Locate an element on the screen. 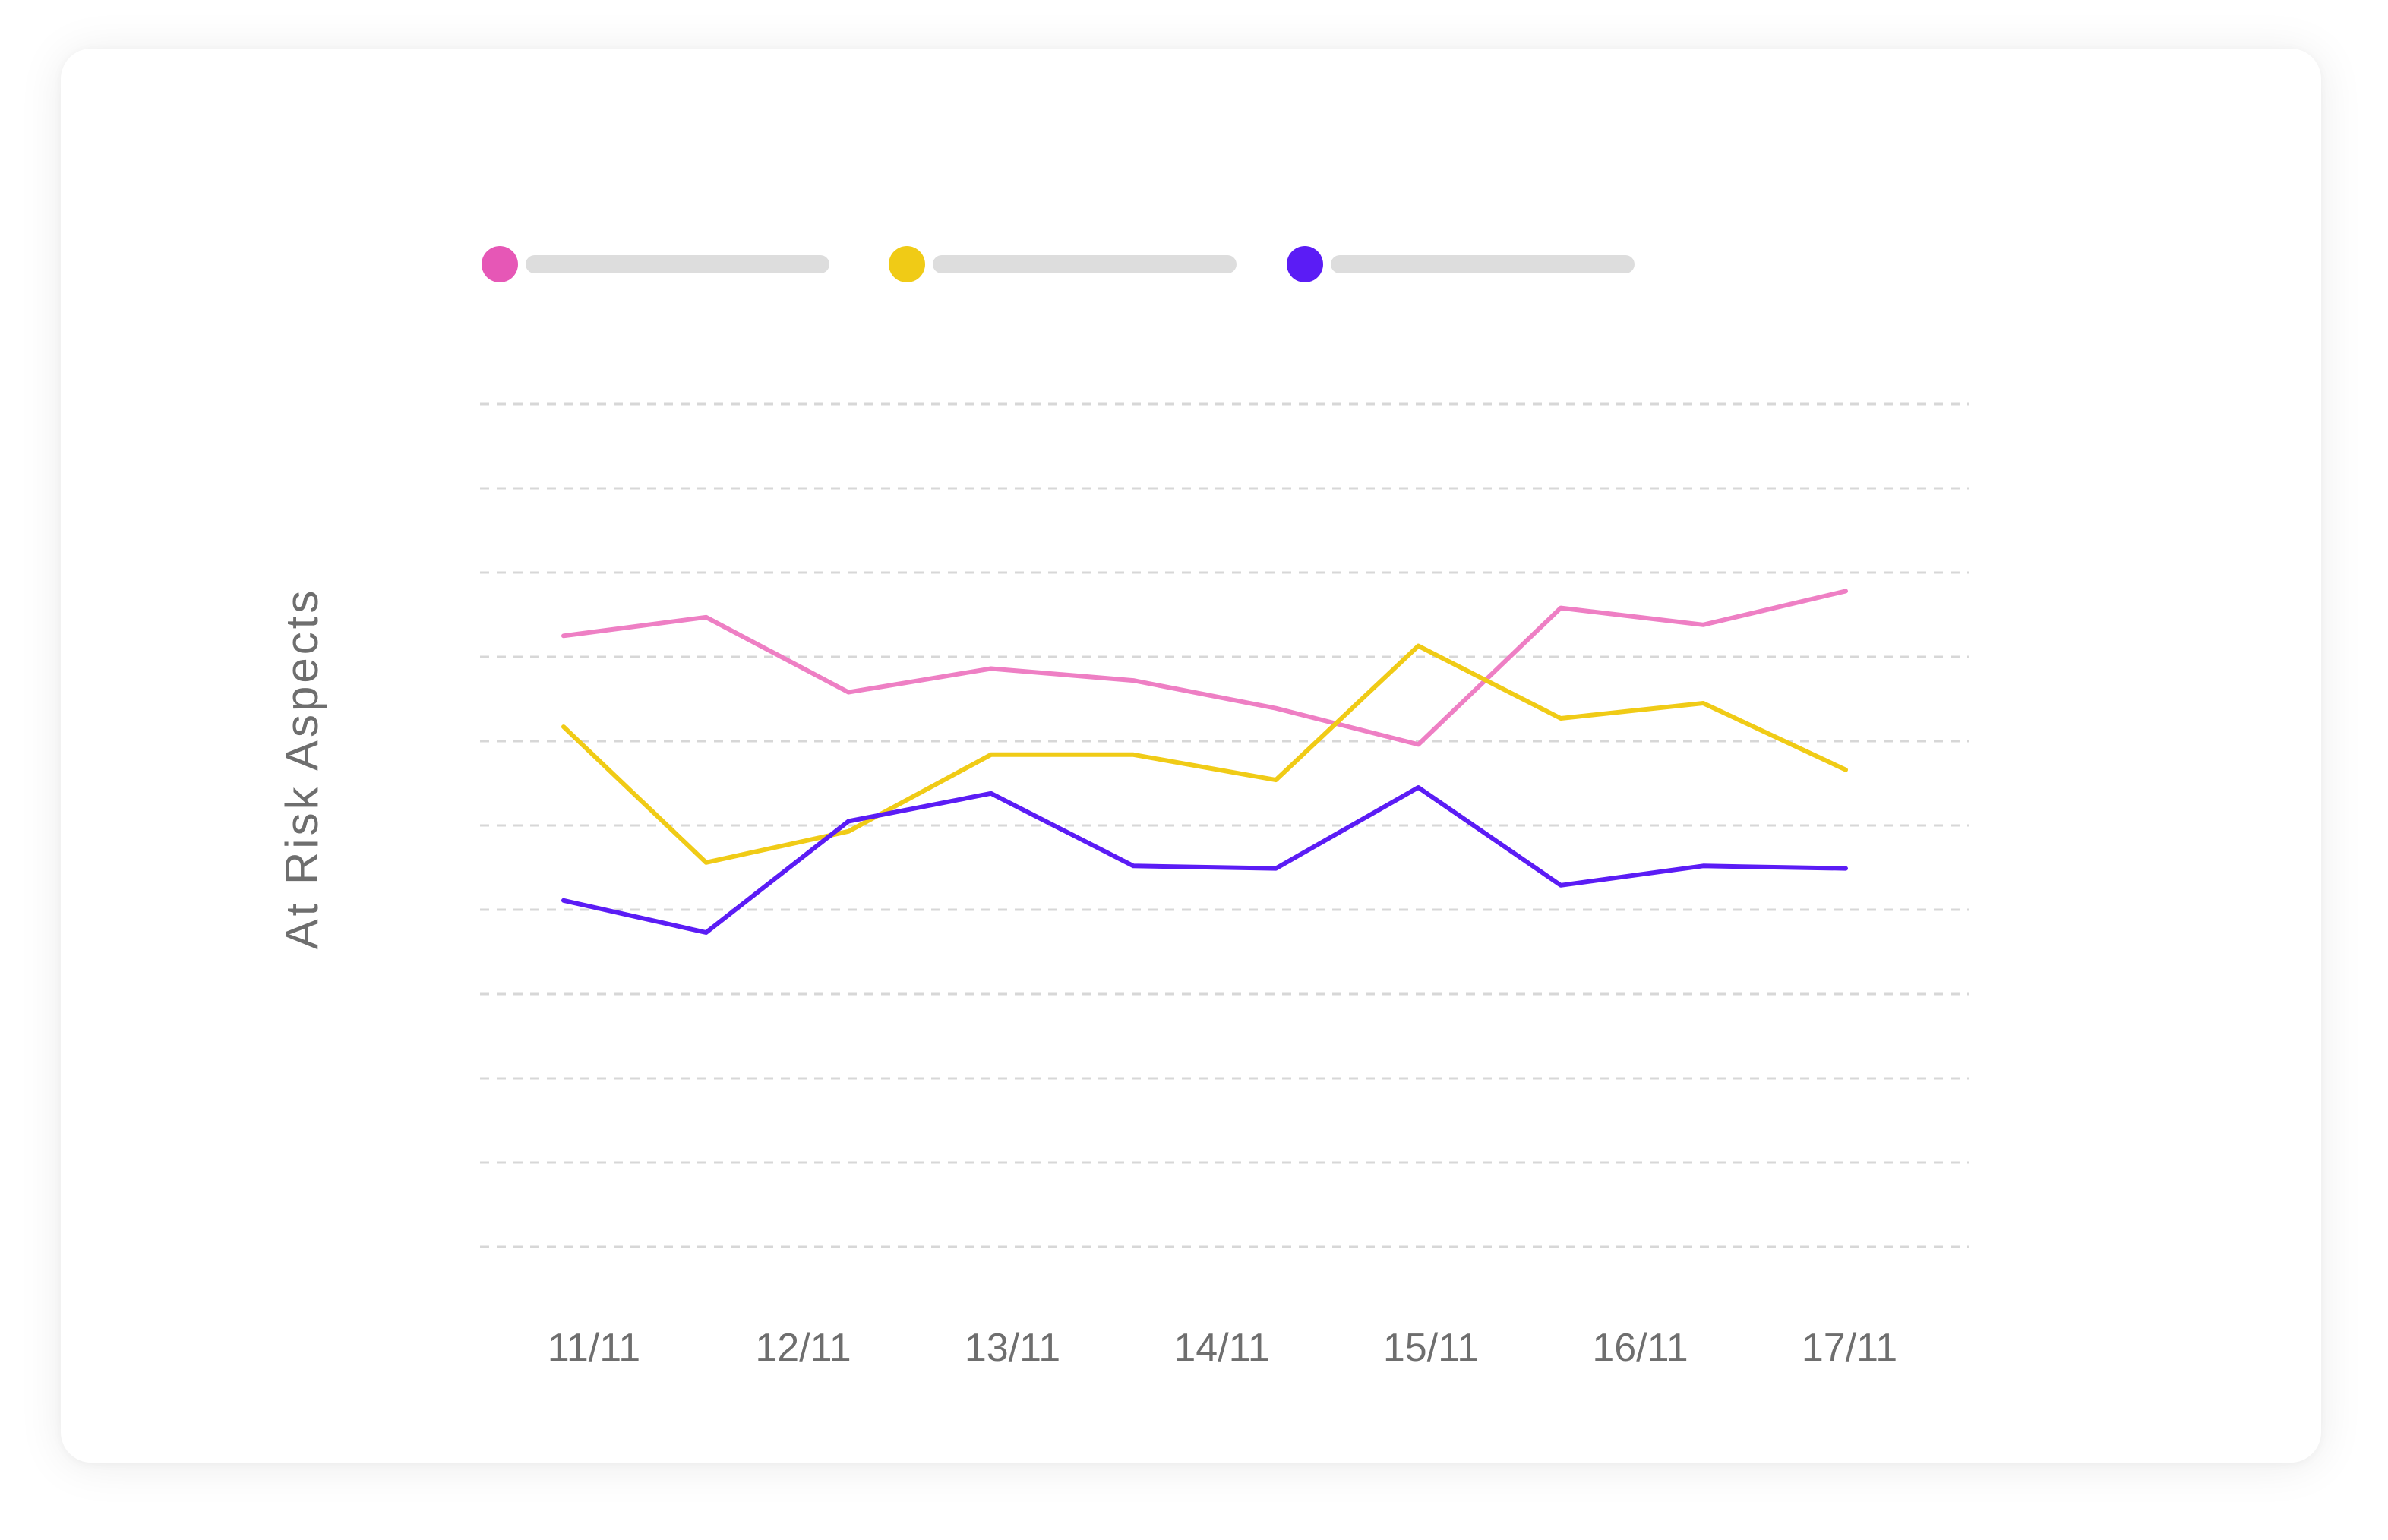 Image resolution: width=2388 pixels, height=1540 pixels. x-tick-label: 12/11 is located at coordinates (803, 1348).